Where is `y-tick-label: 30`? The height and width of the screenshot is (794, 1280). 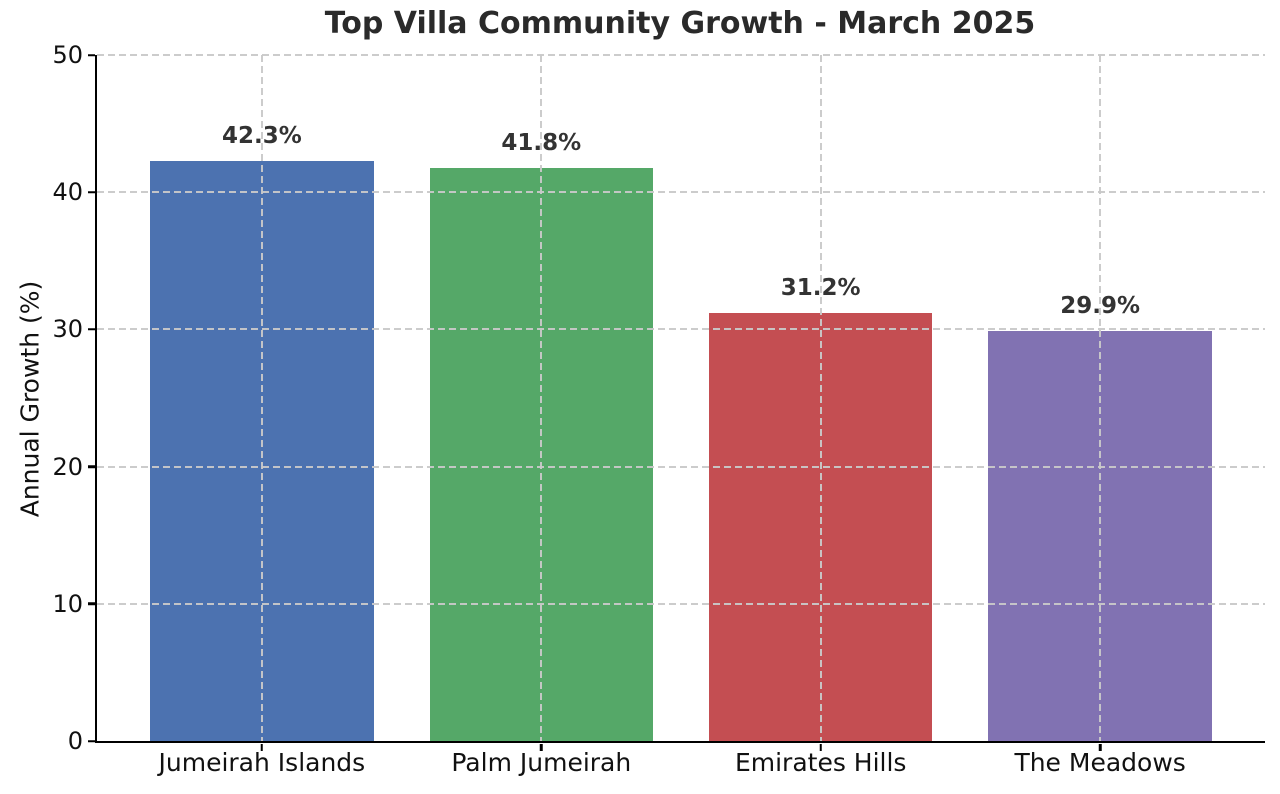
y-tick-label: 30 is located at coordinates (67, 329).